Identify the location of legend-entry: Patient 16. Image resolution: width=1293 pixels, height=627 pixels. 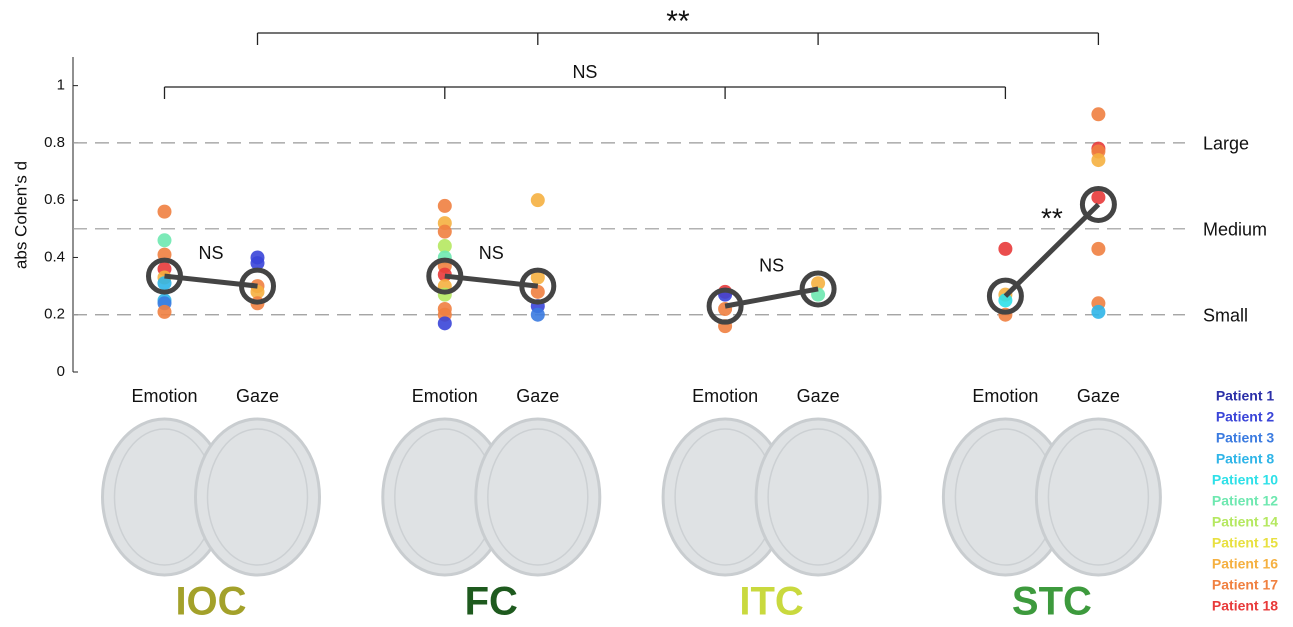
(1245, 564).